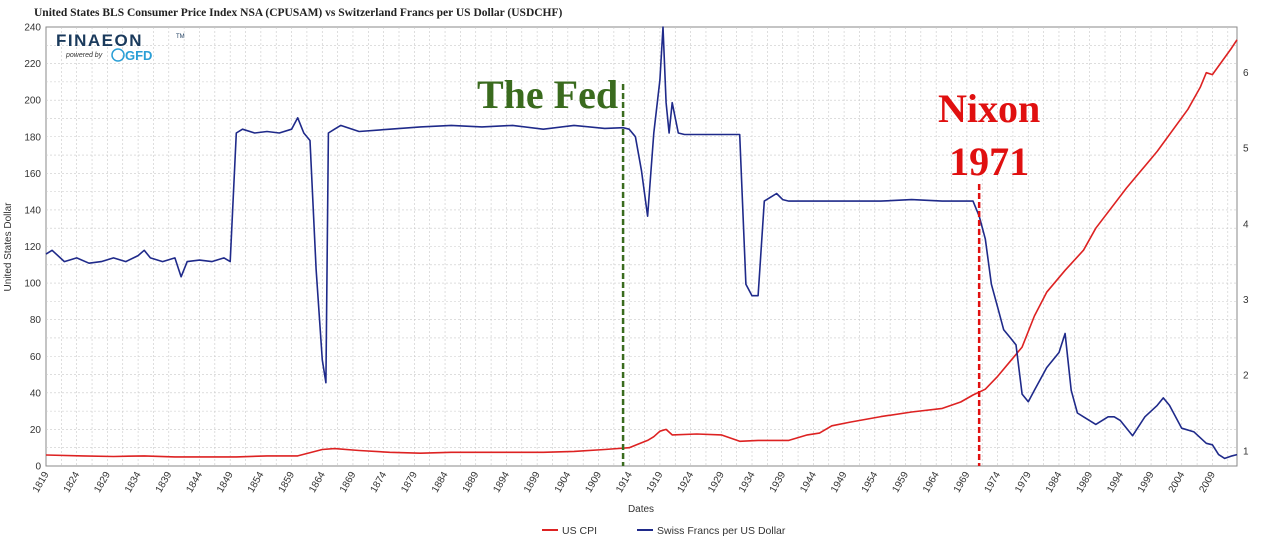 This screenshot has width=1263, height=548. What do you see at coordinates (38, 467) in the screenshot?
I see `y-tick-label: 0` at bounding box center [38, 467].